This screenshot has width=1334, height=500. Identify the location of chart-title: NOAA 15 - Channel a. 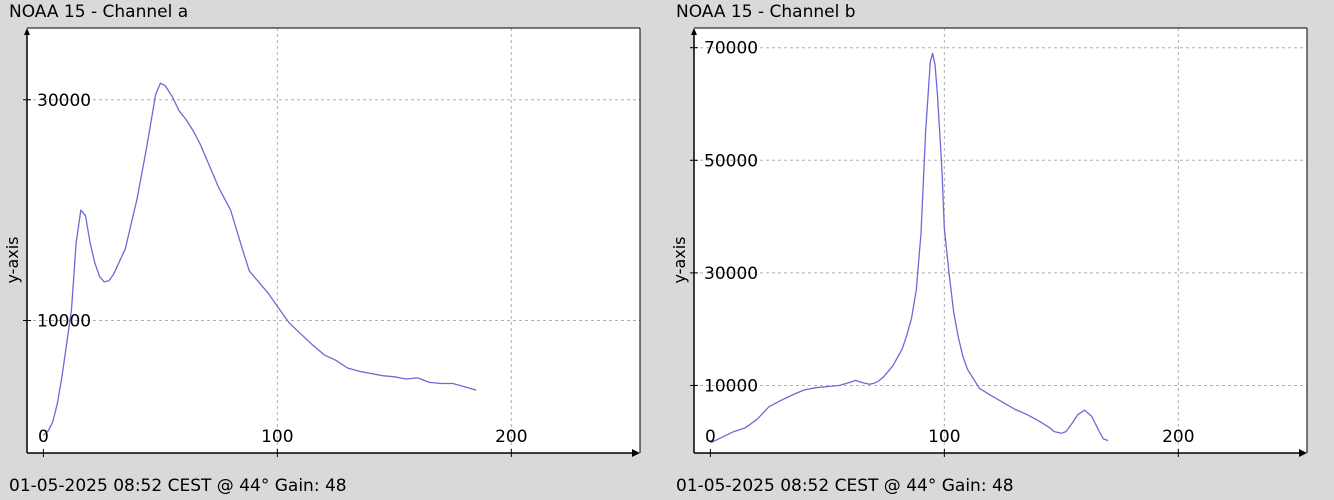
(99, 12).